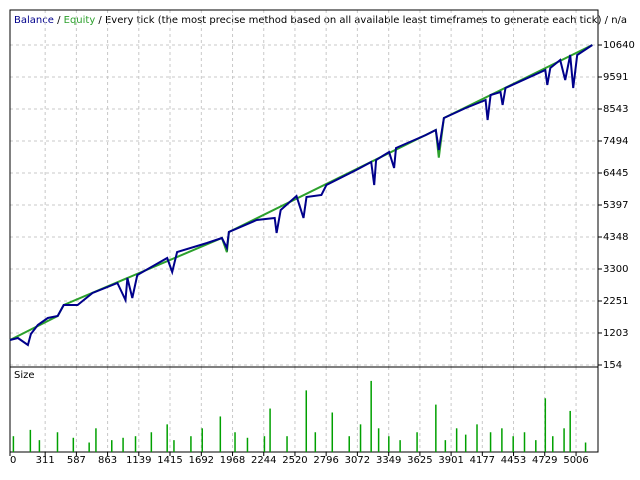 The image size is (640, 480). Describe the element at coordinates (419, 460) in the screenshot. I see `x-tick-label: 3625` at that location.